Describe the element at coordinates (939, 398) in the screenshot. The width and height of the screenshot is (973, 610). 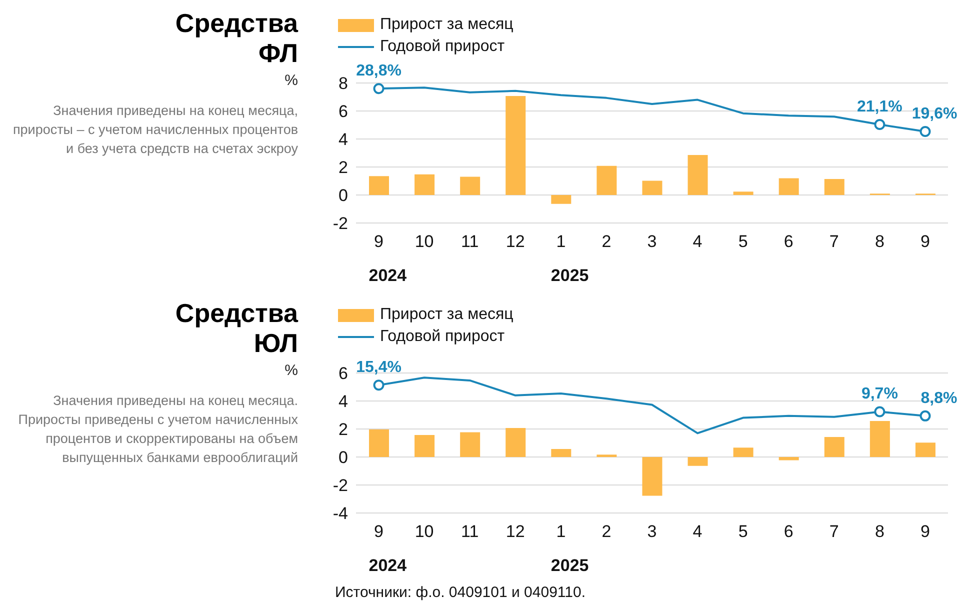
I see `data-label: 8,8%` at that location.